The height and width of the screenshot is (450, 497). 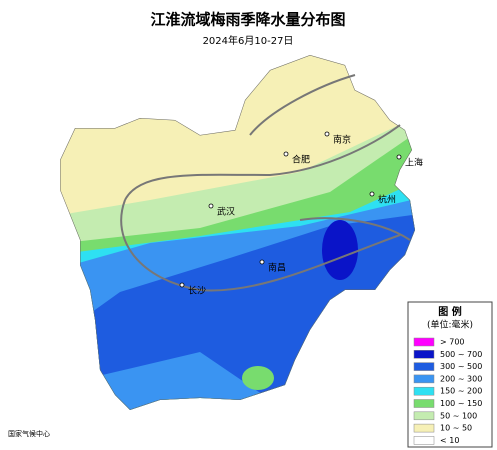 What do you see at coordinates (197, 291) in the screenshot?
I see `city-label: 长沙` at bounding box center [197, 291].